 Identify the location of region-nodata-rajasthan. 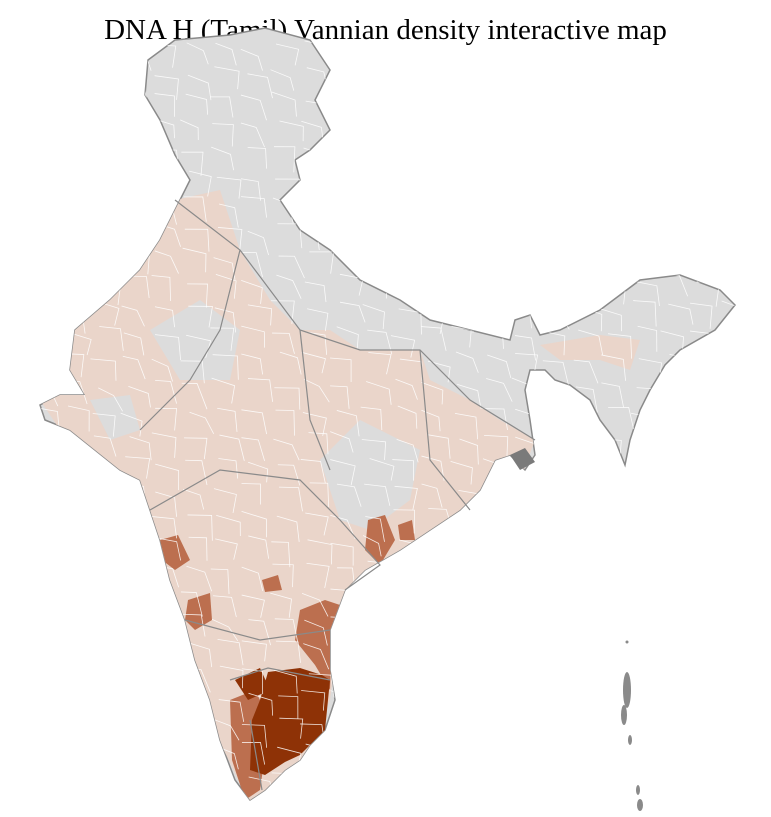
(195, 340).